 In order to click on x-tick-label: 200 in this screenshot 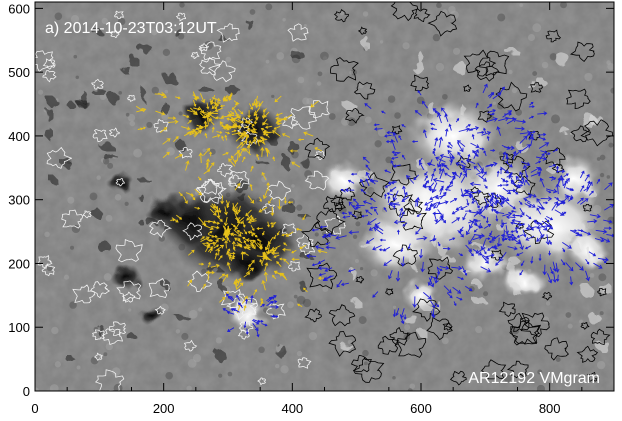, I will do `click(164, 408)`.